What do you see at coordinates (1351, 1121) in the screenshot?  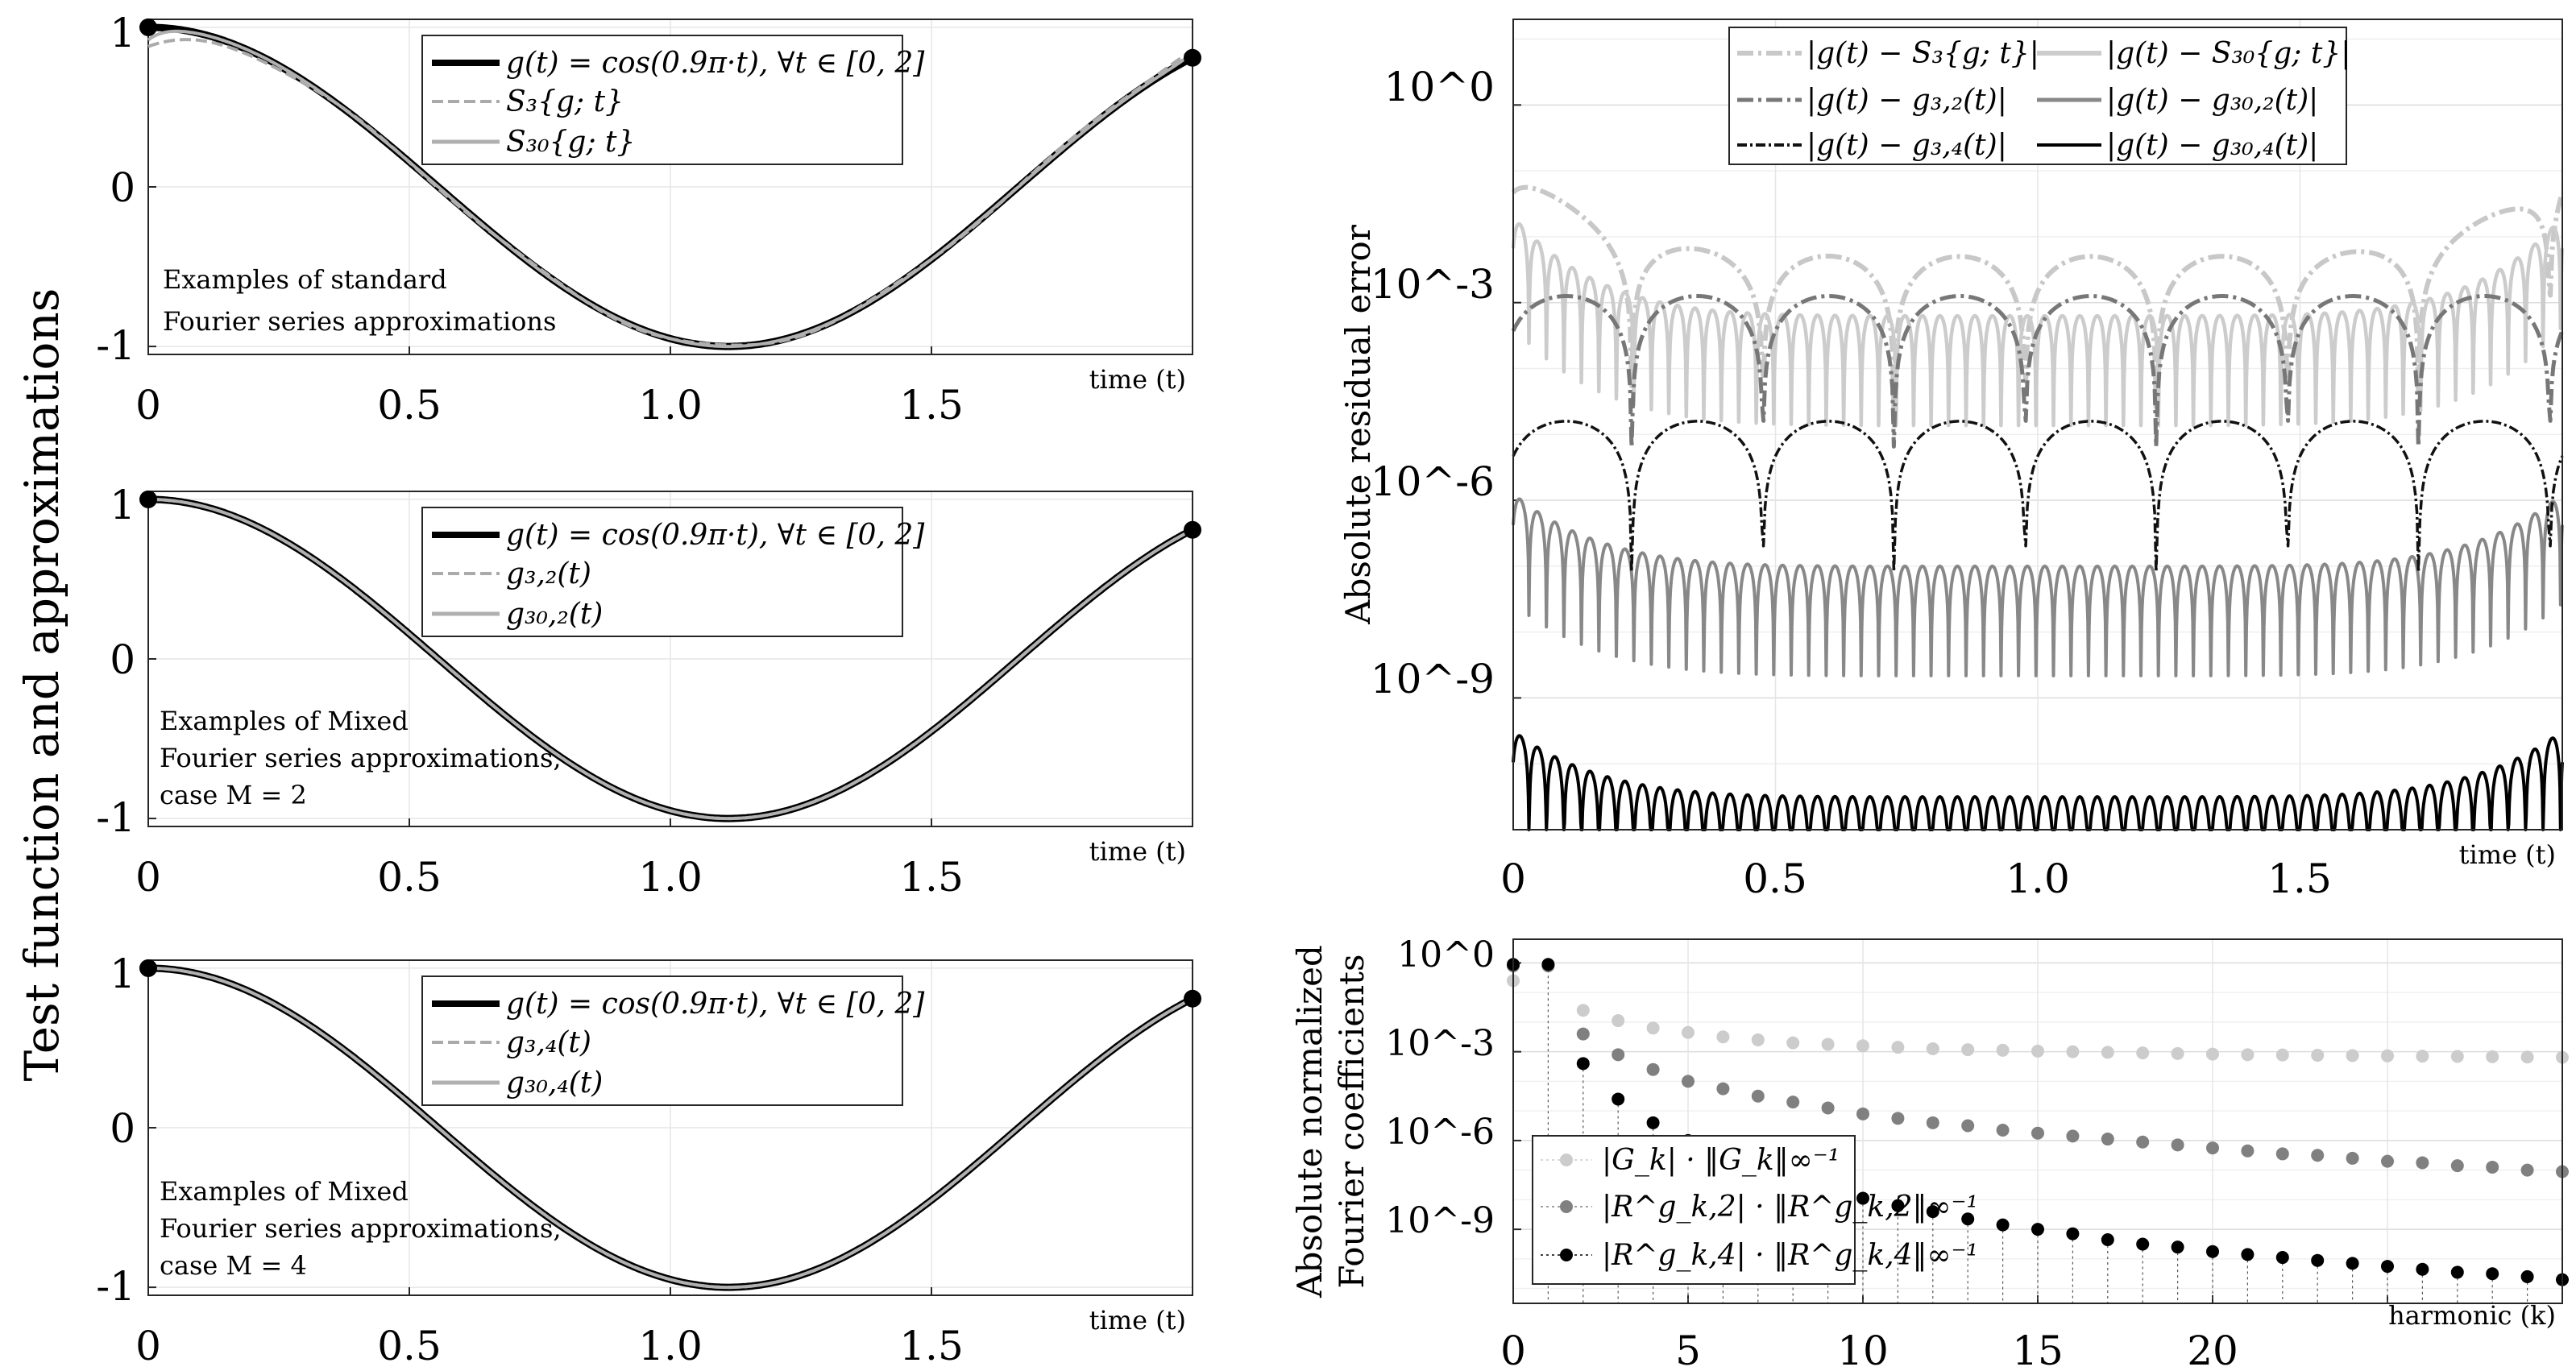 I see `ylabel-e-2: Fourier coefficients` at bounding box center [1351, 1121].